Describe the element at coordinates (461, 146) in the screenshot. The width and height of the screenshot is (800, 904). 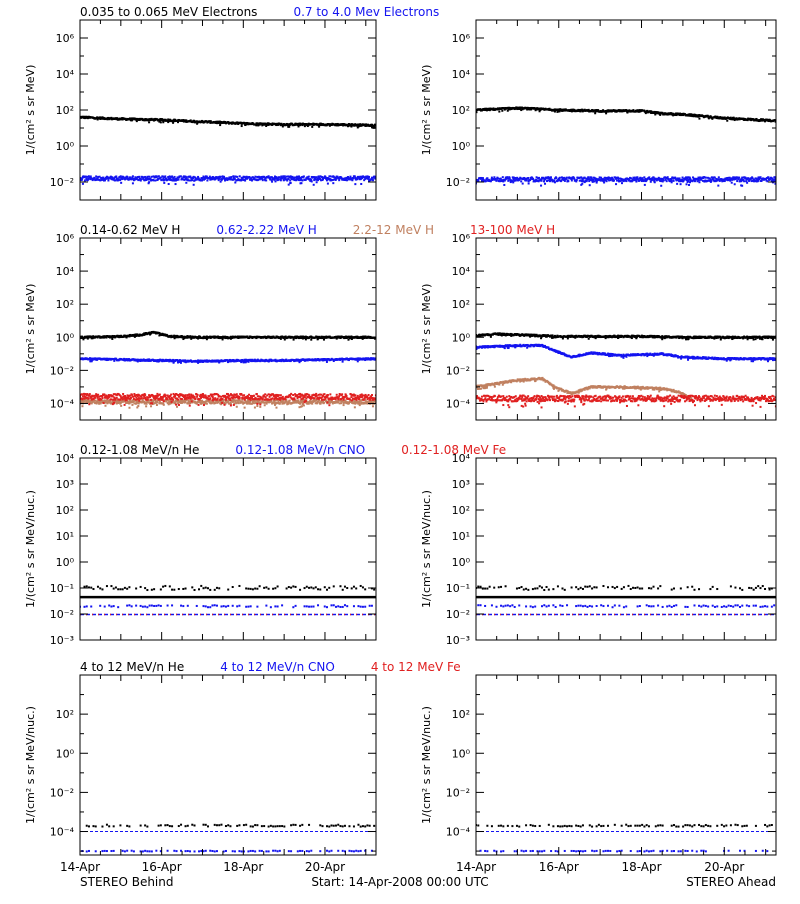
I see `y-tick-label: 10⁰` at that location.